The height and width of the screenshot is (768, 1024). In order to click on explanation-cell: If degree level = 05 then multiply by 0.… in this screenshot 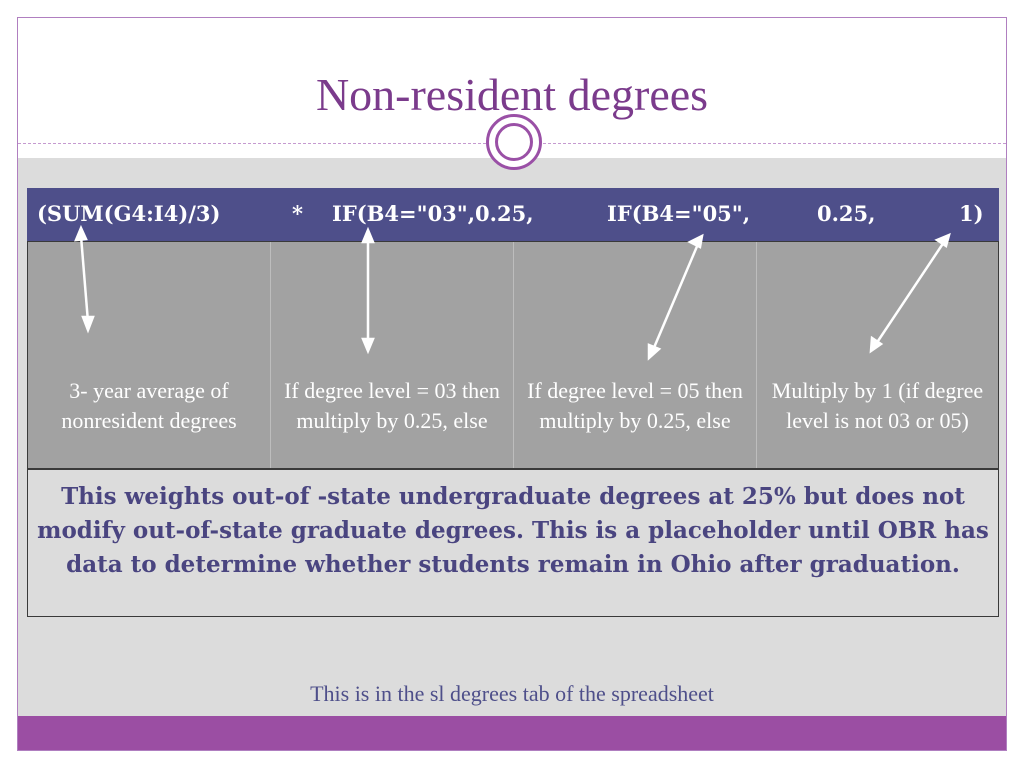, I will do `click(635, 355)`.